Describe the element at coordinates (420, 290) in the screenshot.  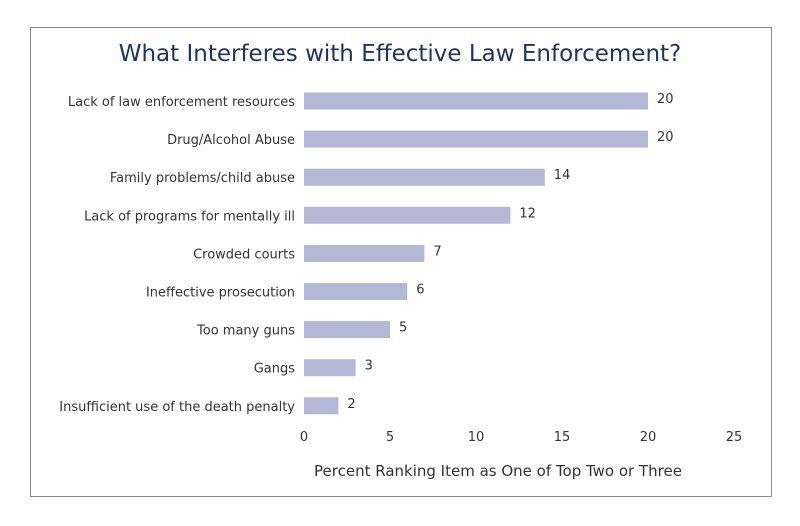
I see `value-label: 6` at that location.